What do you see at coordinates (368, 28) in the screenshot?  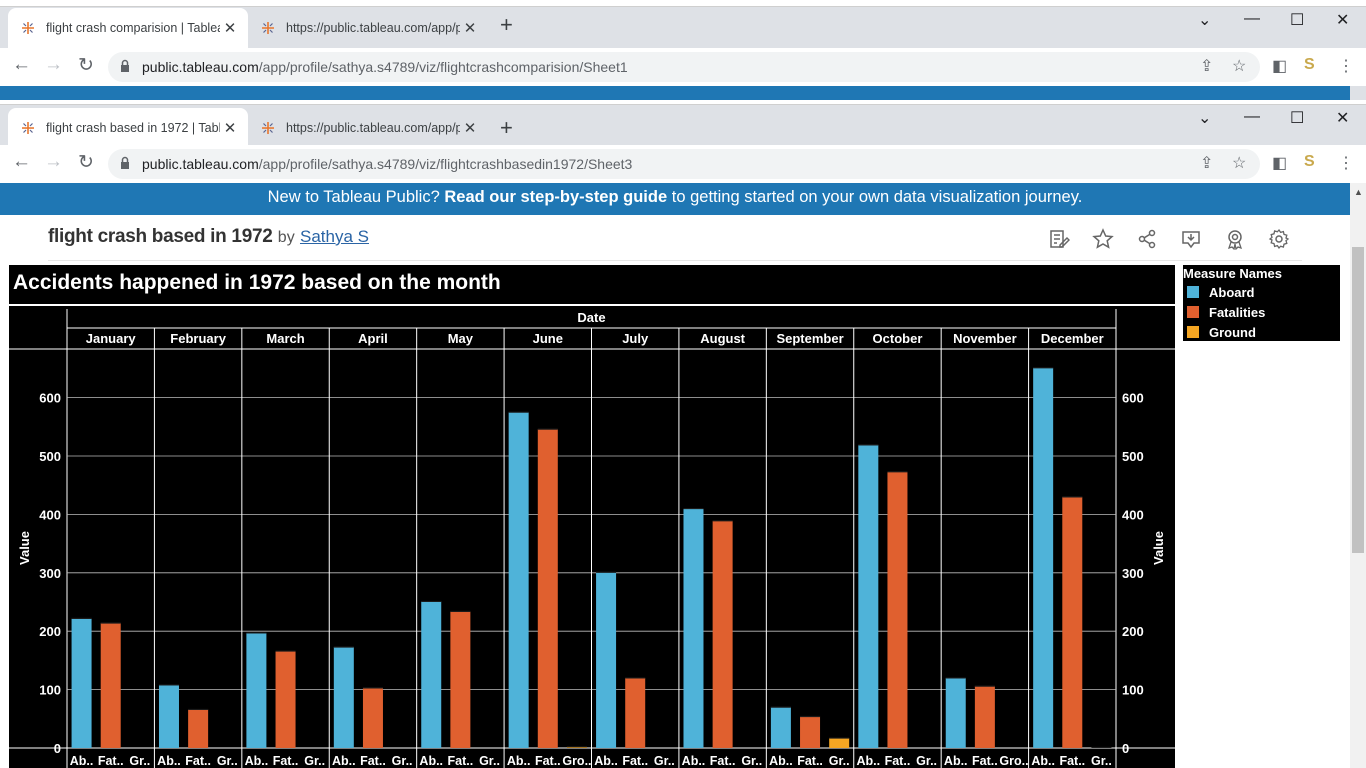 I see `back-tab-2: https://public.tableau.com/app/p ✕` at bounding box center [368, 28].